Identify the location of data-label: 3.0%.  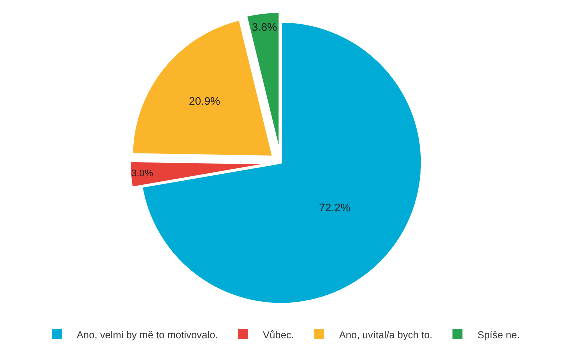
(143, 174).